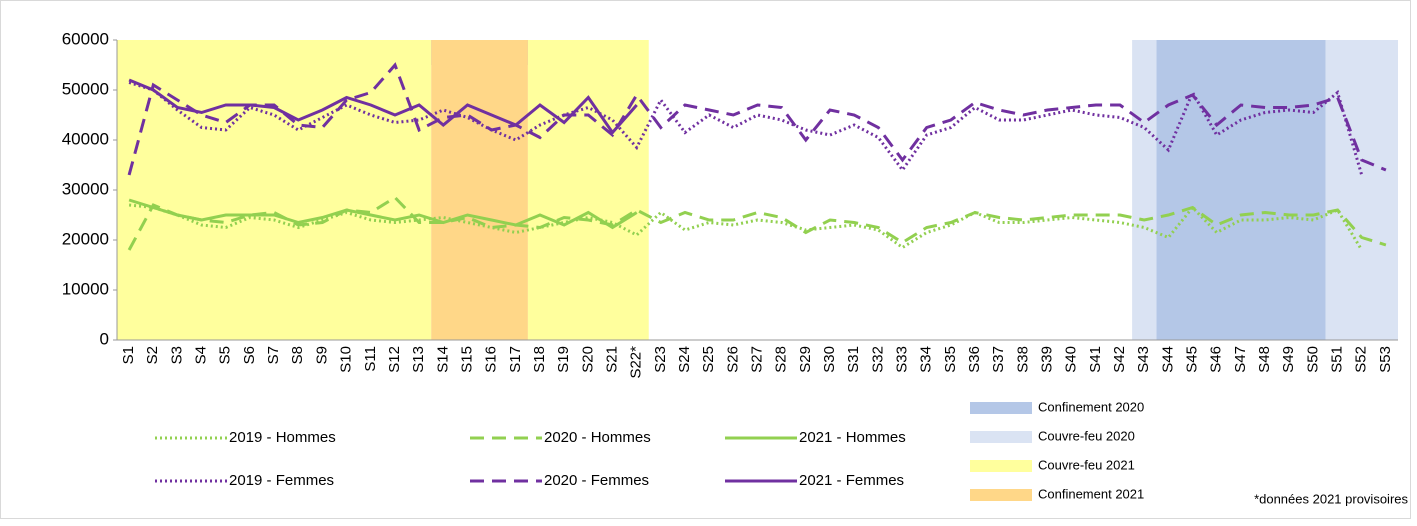  What do you see at coordinates (466, 359) in the screenshot?
I see `x-tick-label: S15` at bounding box center [466, 359].